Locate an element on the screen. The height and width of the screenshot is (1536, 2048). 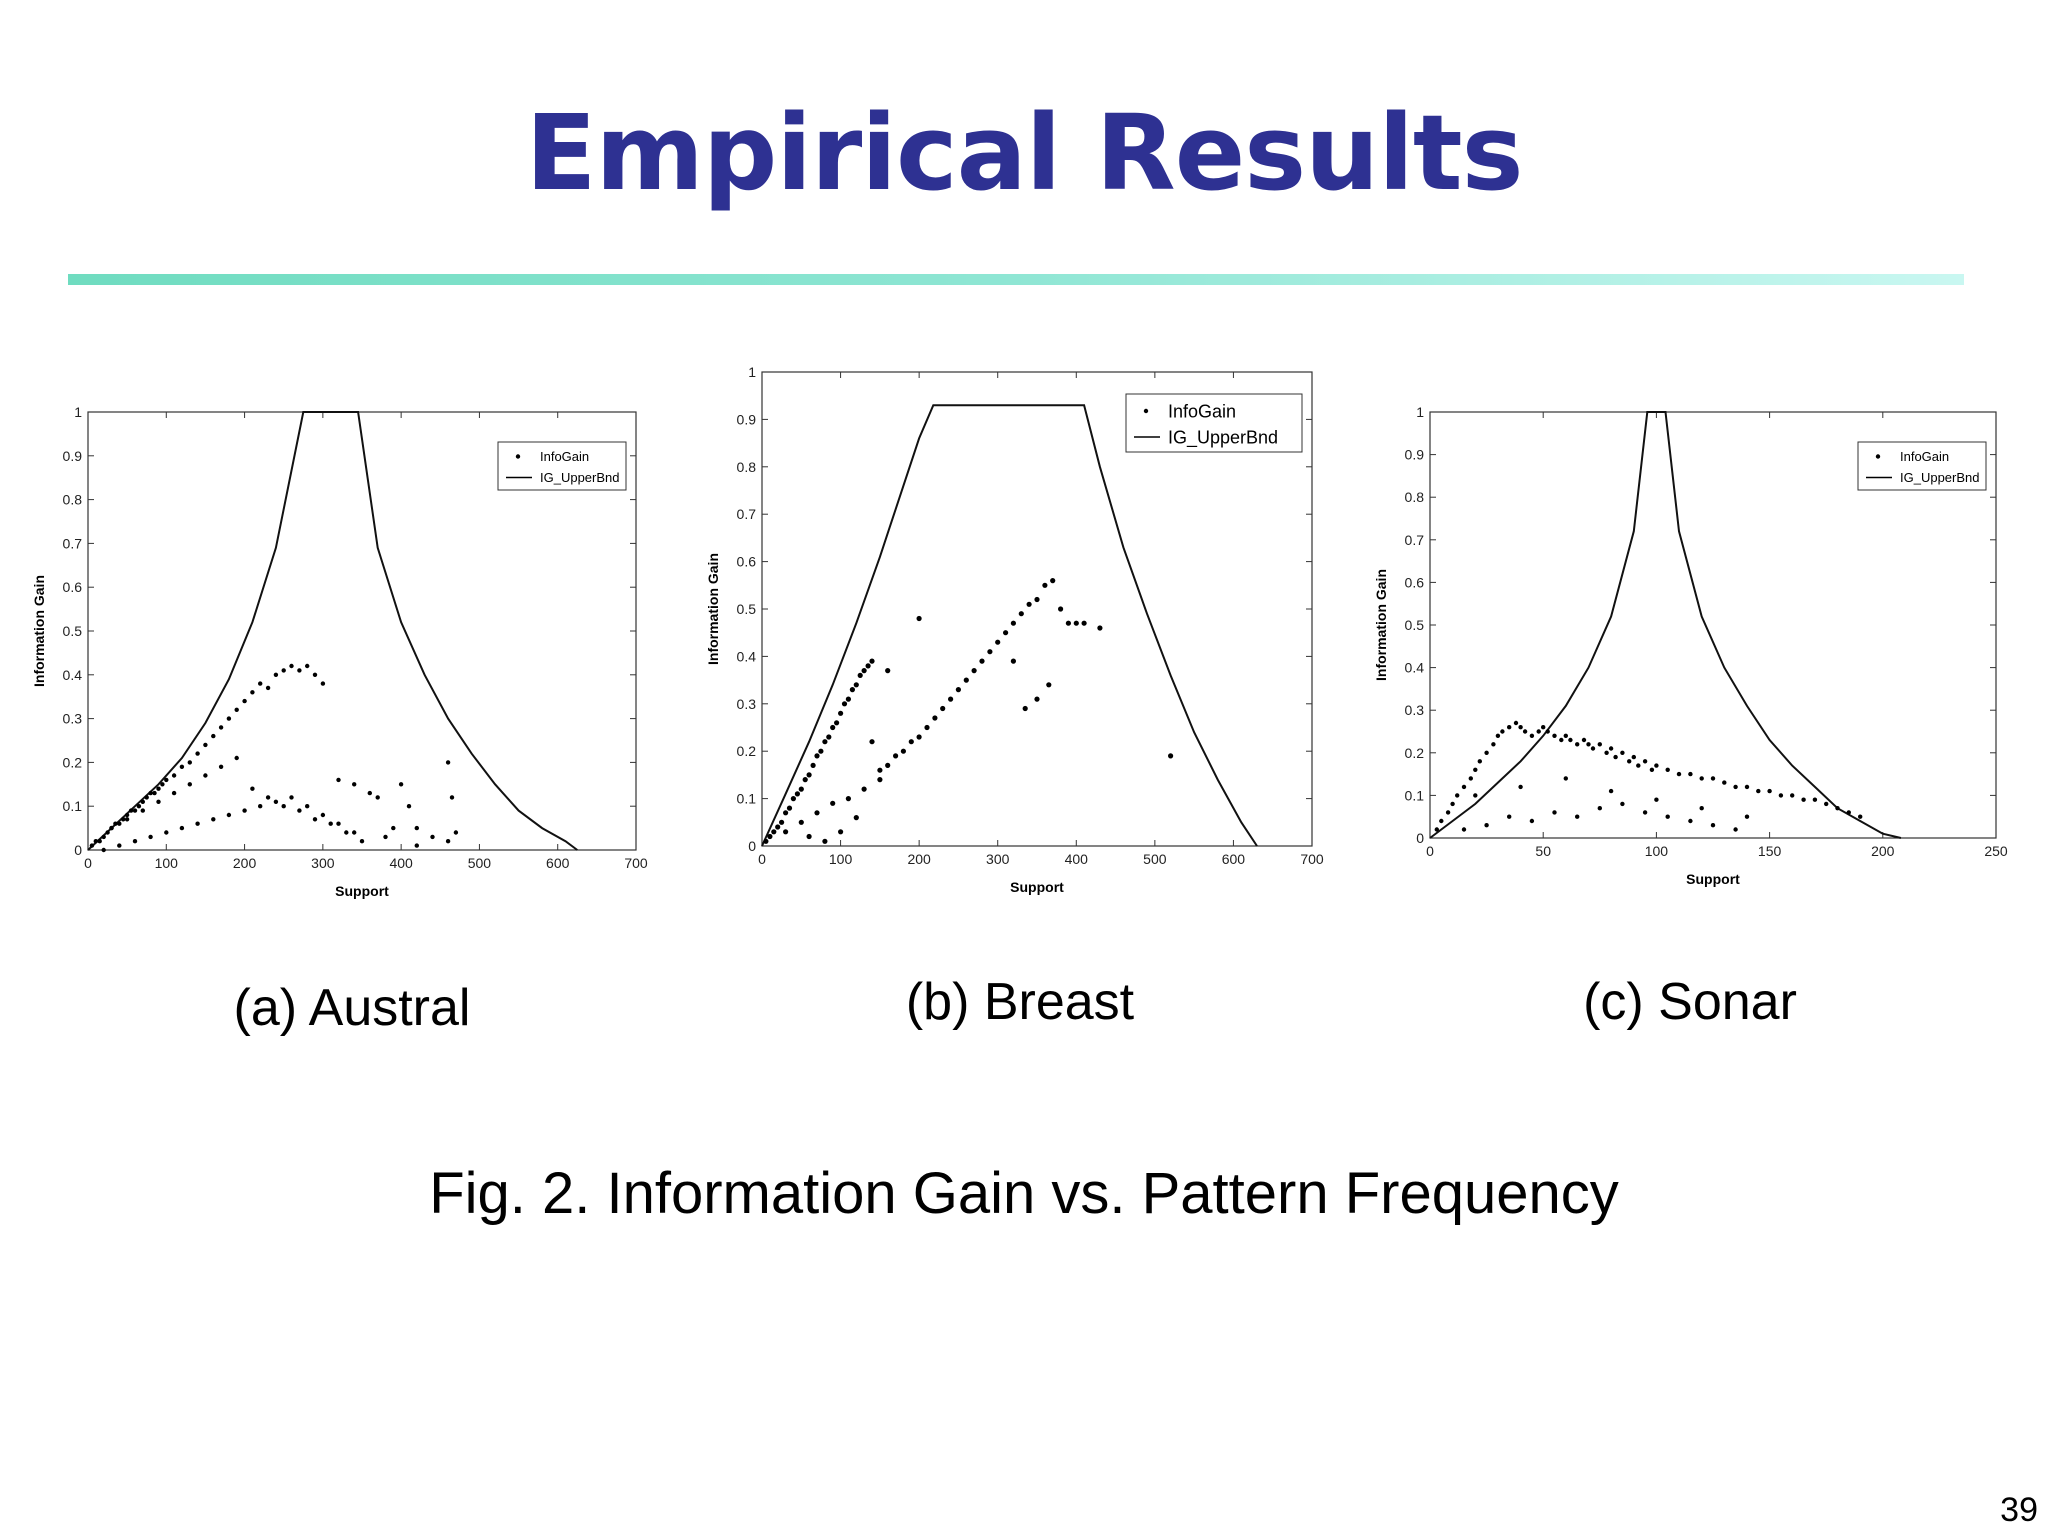
y-tick-label: 0.7 is located at coordinates (747, 514).